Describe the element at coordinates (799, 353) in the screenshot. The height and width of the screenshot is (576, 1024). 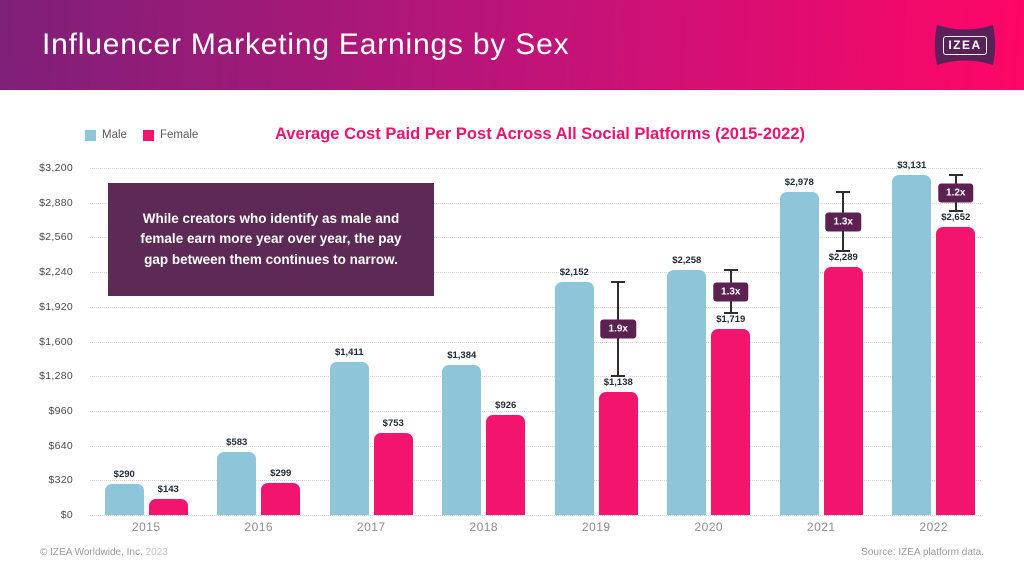
I see `male-bar-2021` at that location.